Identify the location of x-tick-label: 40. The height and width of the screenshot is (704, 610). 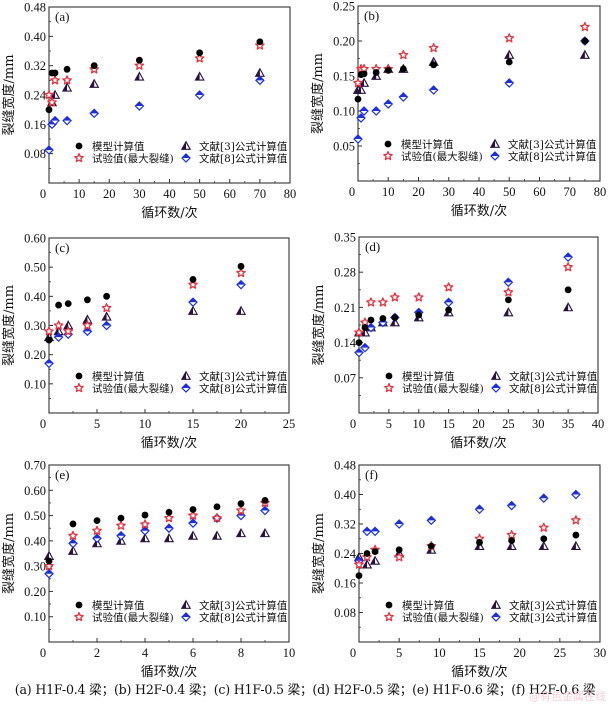
(598, 424).